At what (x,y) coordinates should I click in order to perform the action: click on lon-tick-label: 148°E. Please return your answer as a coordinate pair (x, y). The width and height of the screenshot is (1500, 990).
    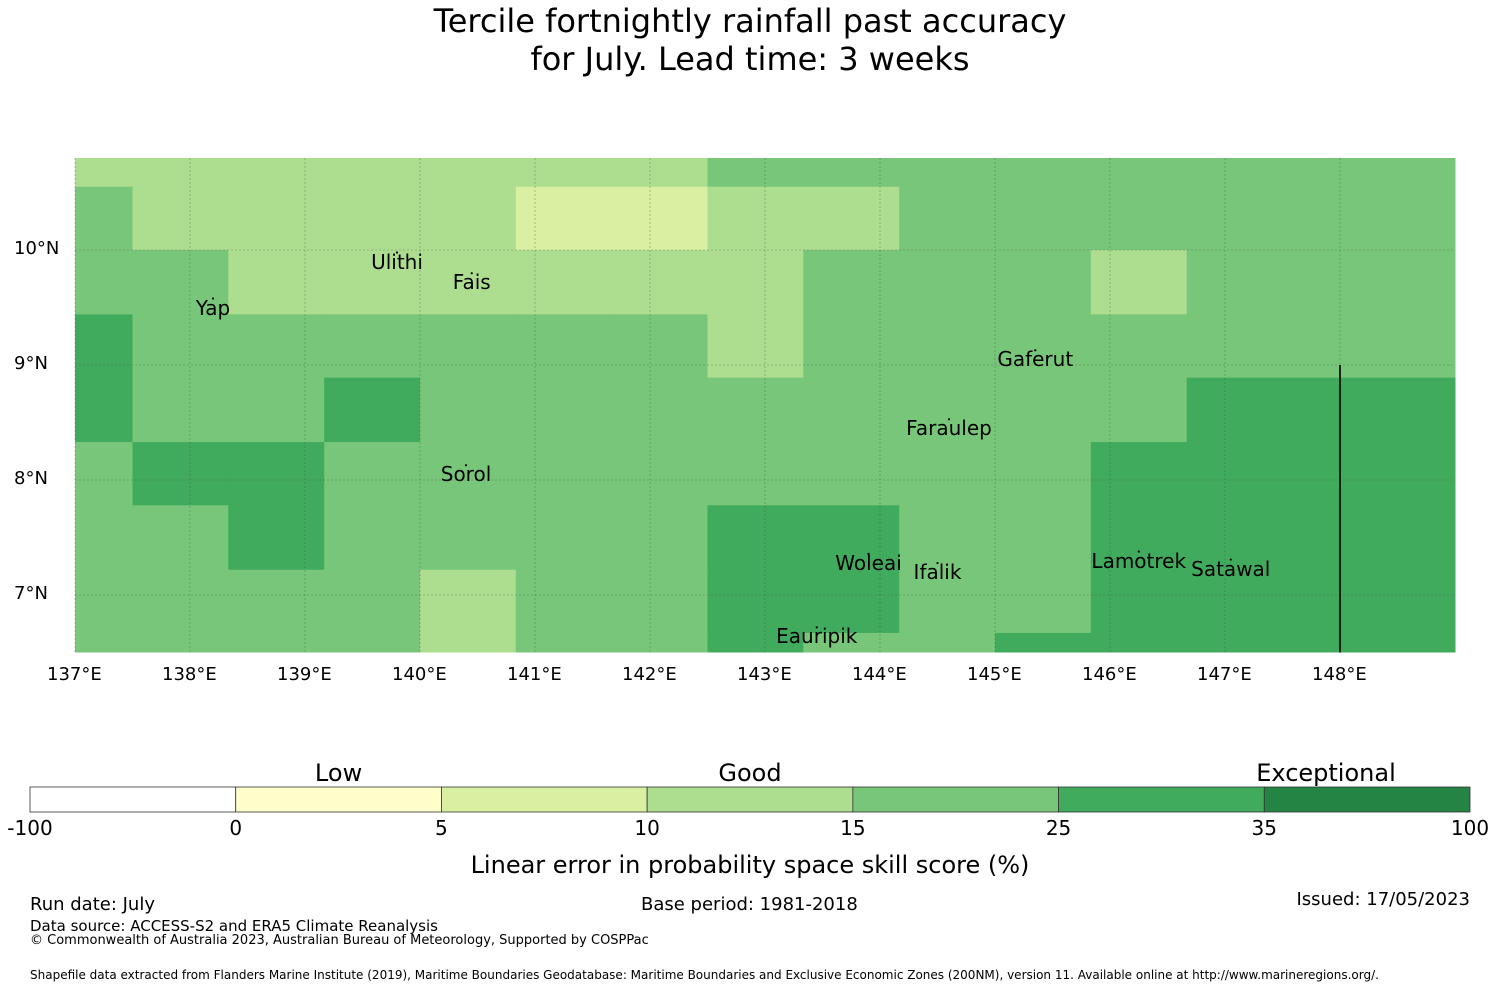
    Looking at the image, I should click on (1339, 674).